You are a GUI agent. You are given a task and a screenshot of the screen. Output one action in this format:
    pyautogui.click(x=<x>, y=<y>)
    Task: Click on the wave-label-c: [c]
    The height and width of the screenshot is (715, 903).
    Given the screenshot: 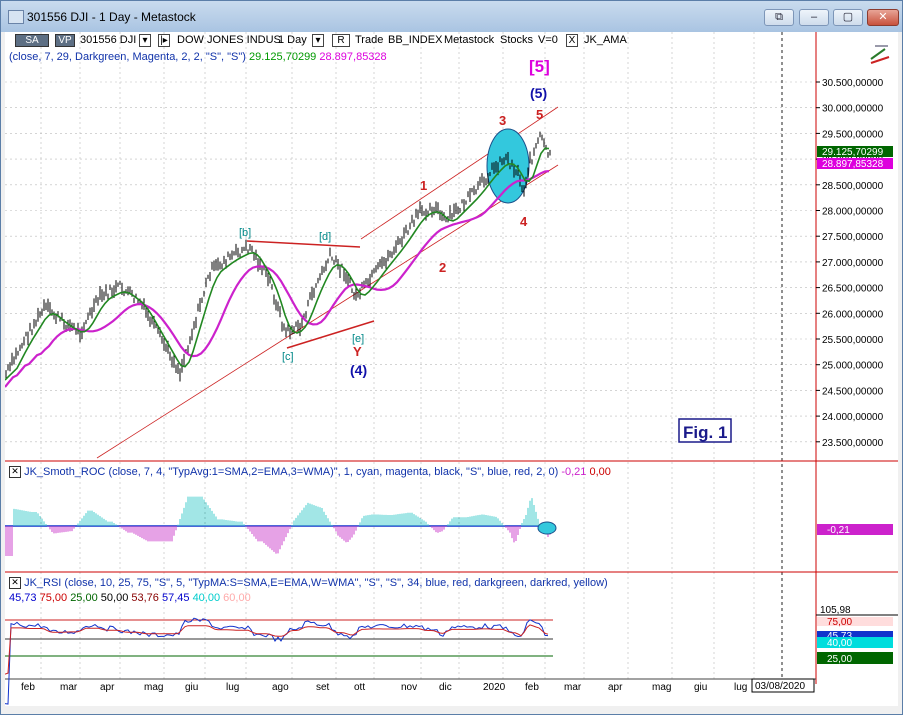 What is the action you would take?
    pyautogui.click(x=288, y=357)
    